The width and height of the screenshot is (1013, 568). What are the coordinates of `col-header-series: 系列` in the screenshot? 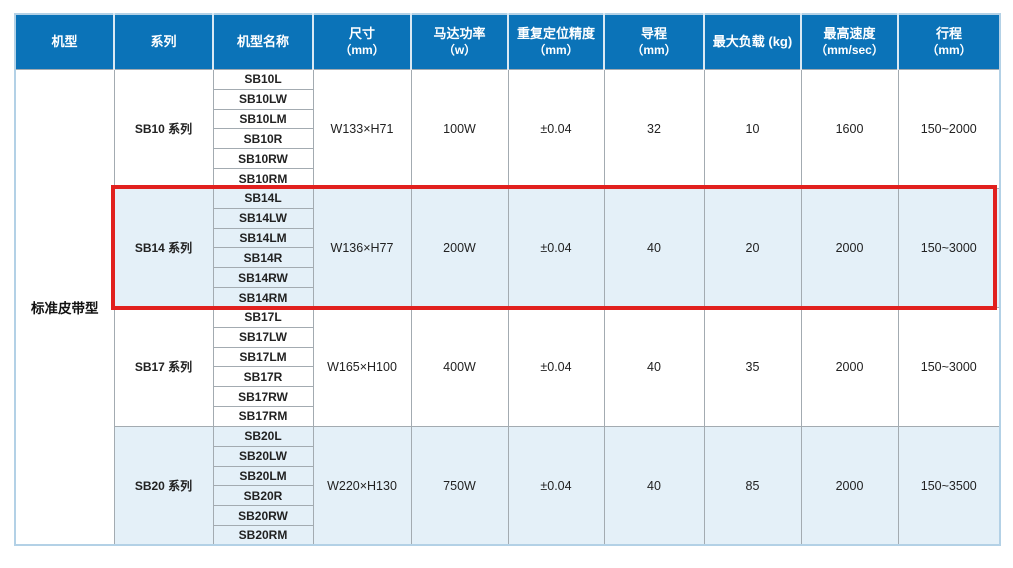 It's located at (163, 42).